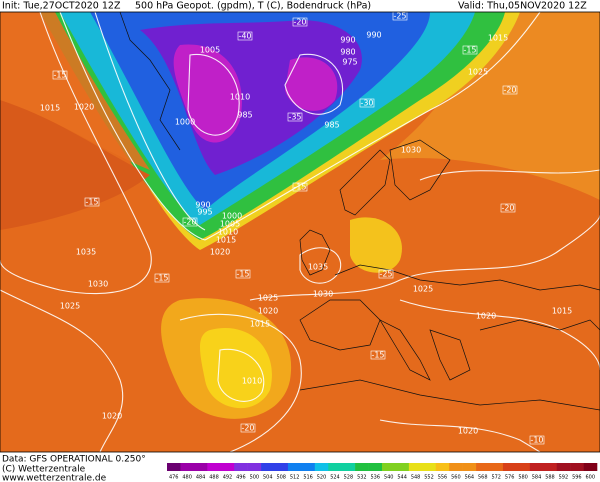 This screenshot has height=482, width=600. What do you see at coordinates (210, 50) in the screenshot?
I see `isobar-label: 1005` at bounding box center [210, 50].